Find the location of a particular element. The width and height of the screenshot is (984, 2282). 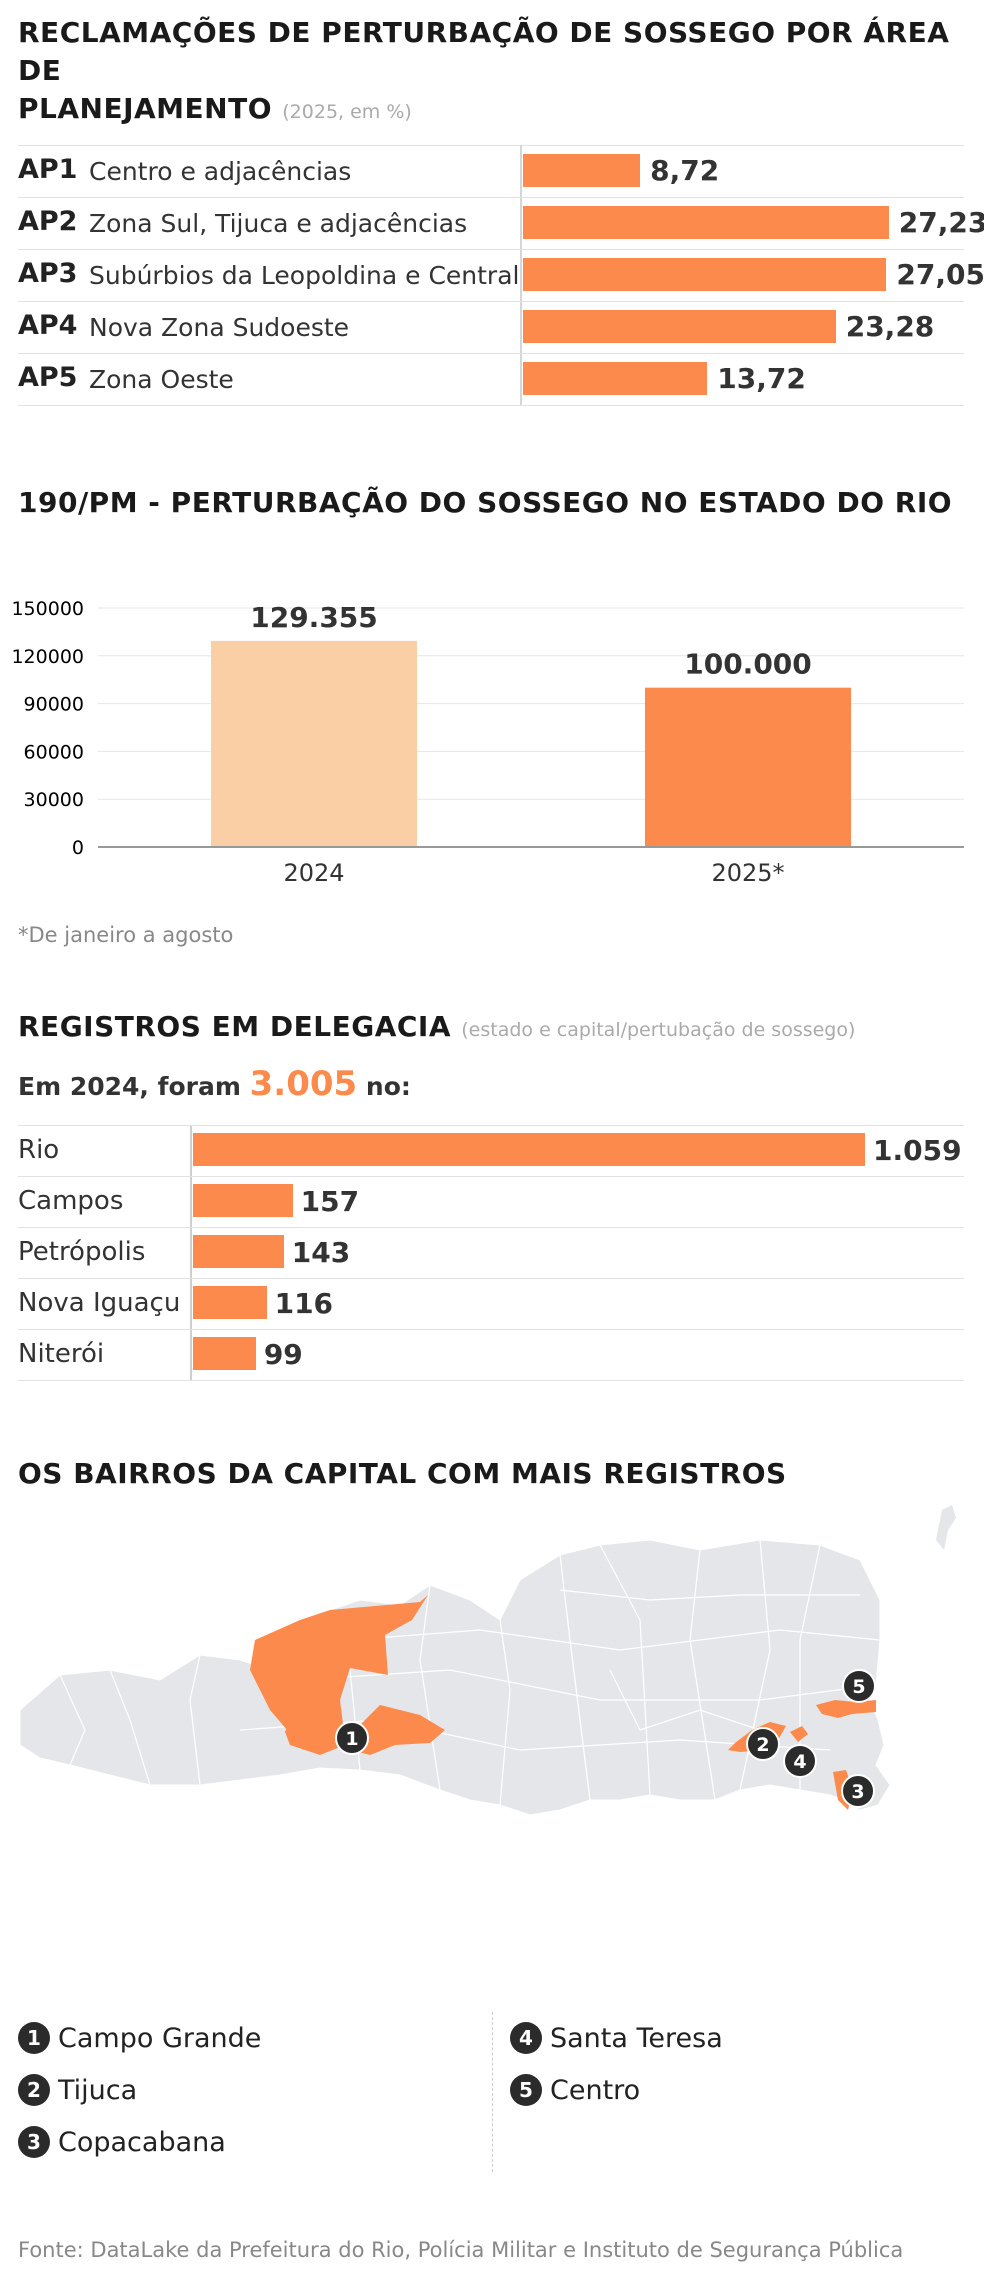

legend-badge-5: 5 is located at coordinates (526, 2090).